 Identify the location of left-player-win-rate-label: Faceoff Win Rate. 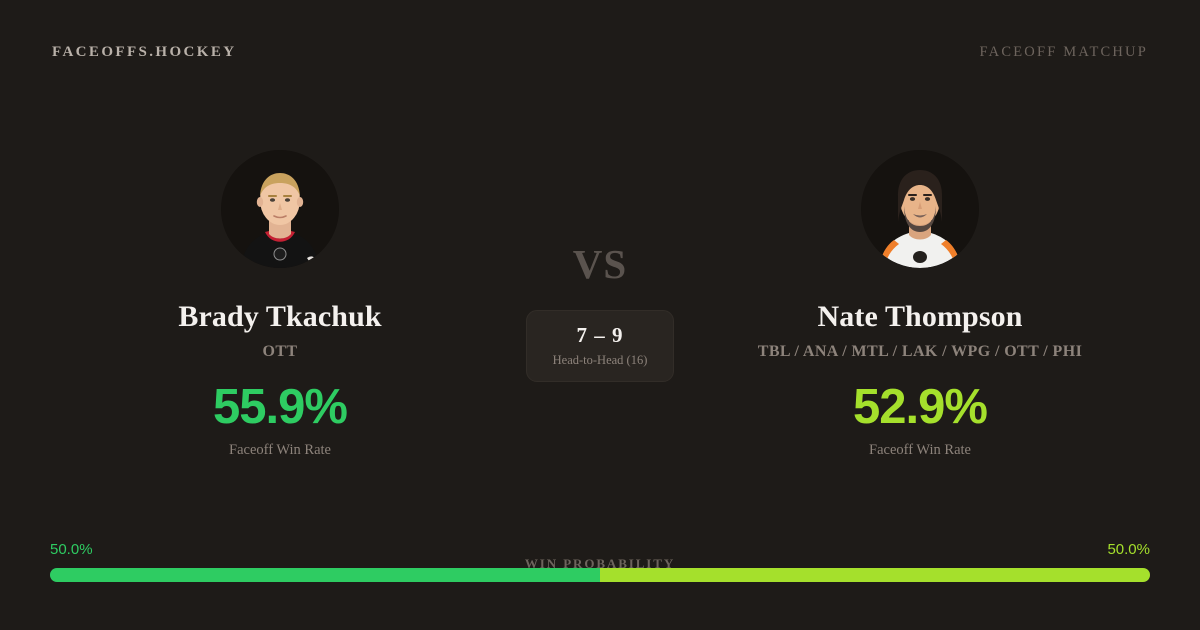
(280, 450).